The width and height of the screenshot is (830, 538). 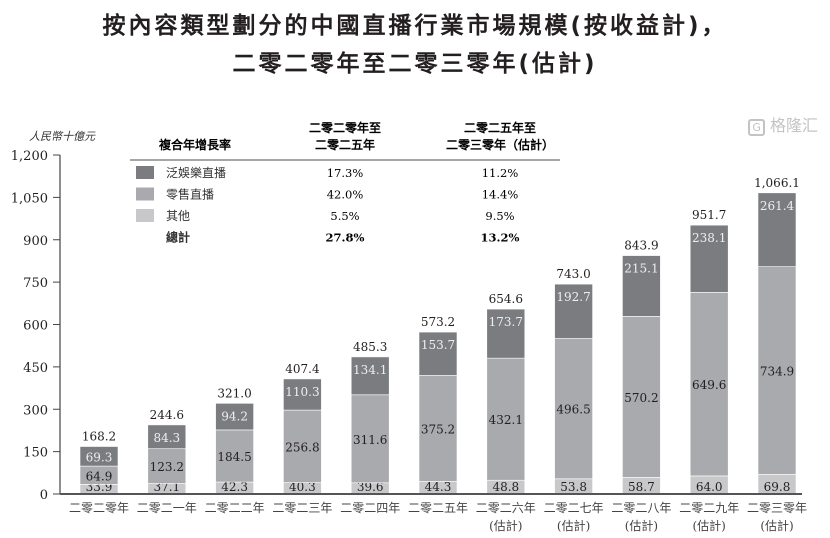 What do you see at coordinates (641, 269) in the screenshot?
I see `data-label: 215.1` at bounding box center [641, 269].